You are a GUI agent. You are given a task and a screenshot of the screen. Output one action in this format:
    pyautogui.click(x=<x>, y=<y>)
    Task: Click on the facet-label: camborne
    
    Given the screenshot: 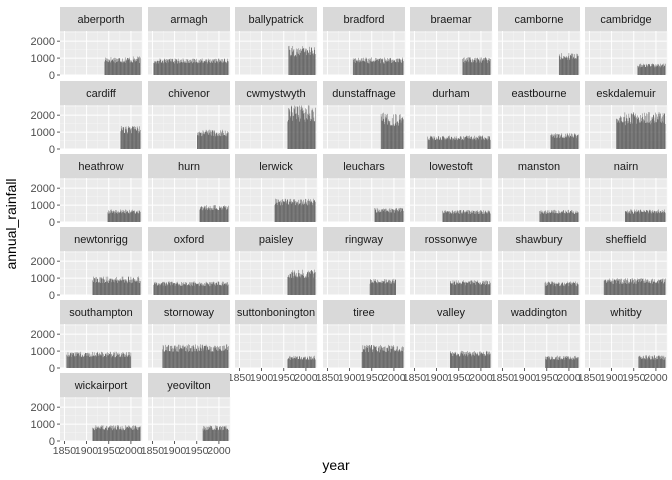 What is the action you would take?
    pyautogui.click(x=539, y=20)
    